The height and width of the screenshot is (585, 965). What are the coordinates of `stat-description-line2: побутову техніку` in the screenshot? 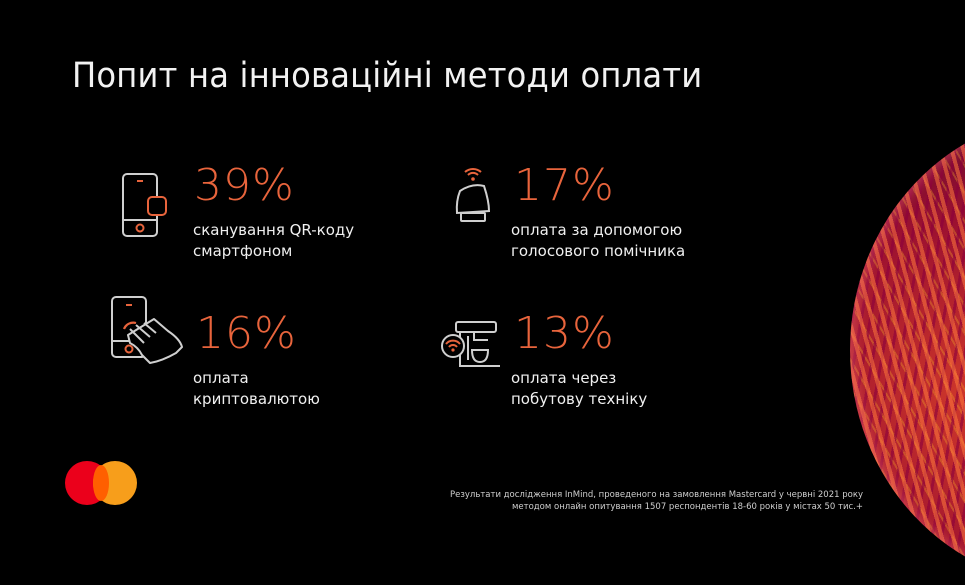 It's located at (579, 399).